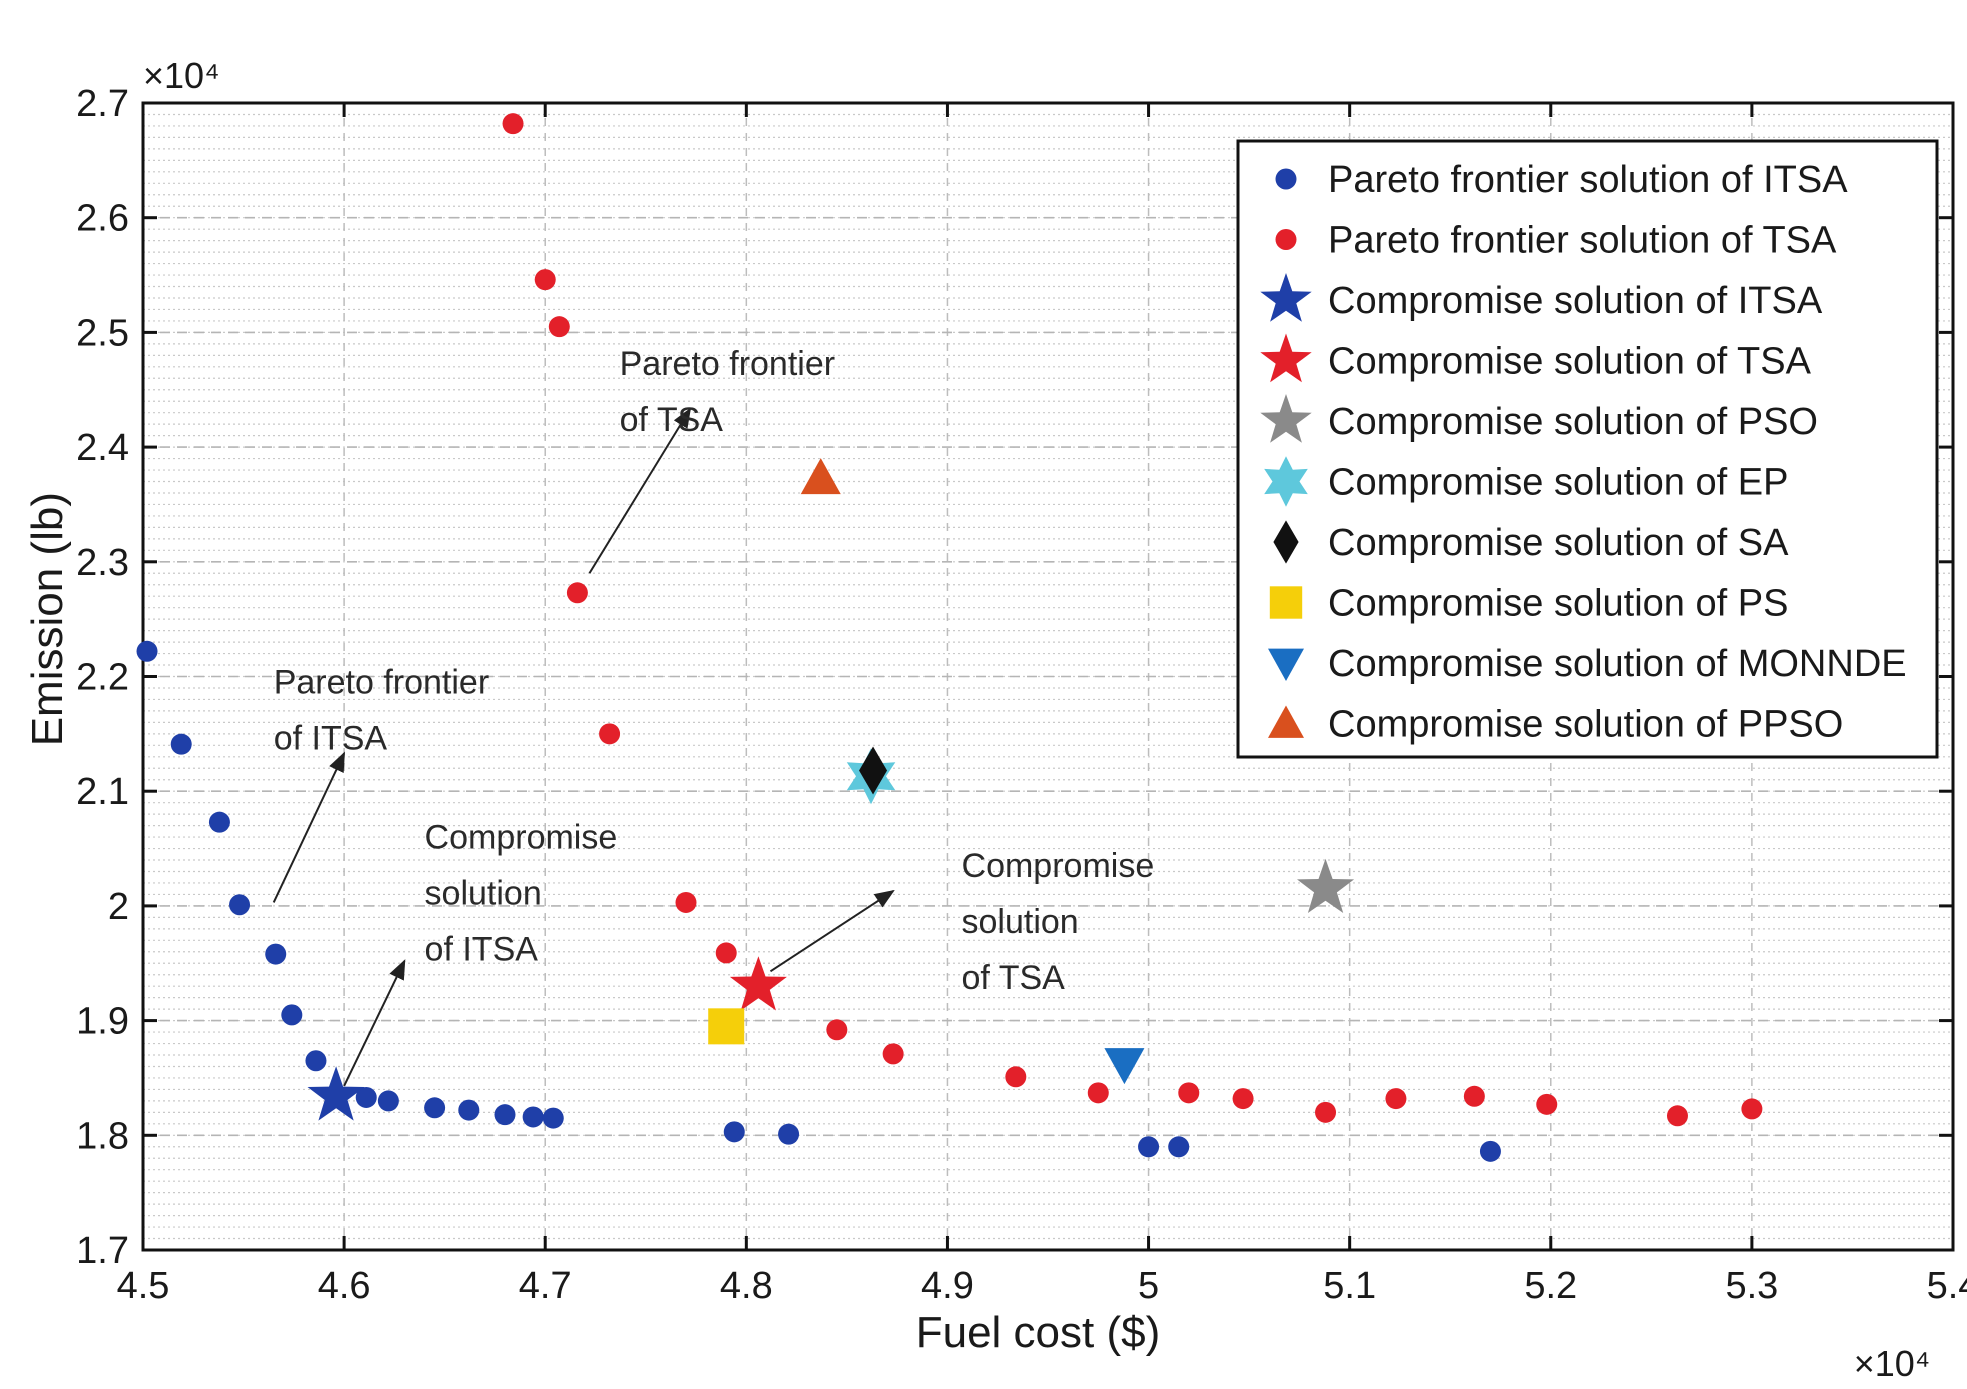 This screenshot has height=1389, width=1967. I want to click on x-tick-label: 5.2, so click(1550, 1286).